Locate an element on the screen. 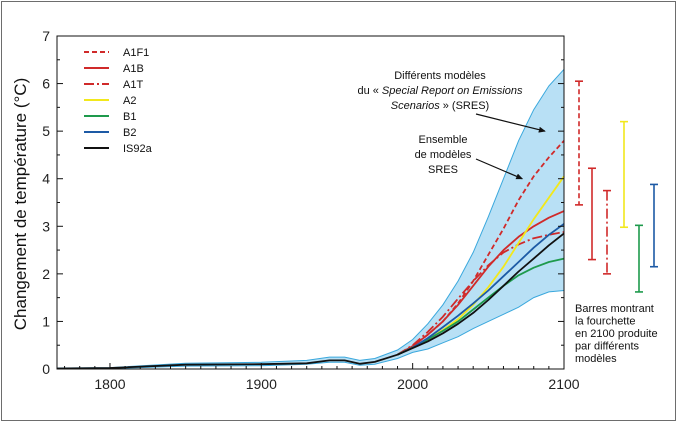 This screenshot has height=425, width=679. y-tick-label: 4 is located at coordinates (46, 179).